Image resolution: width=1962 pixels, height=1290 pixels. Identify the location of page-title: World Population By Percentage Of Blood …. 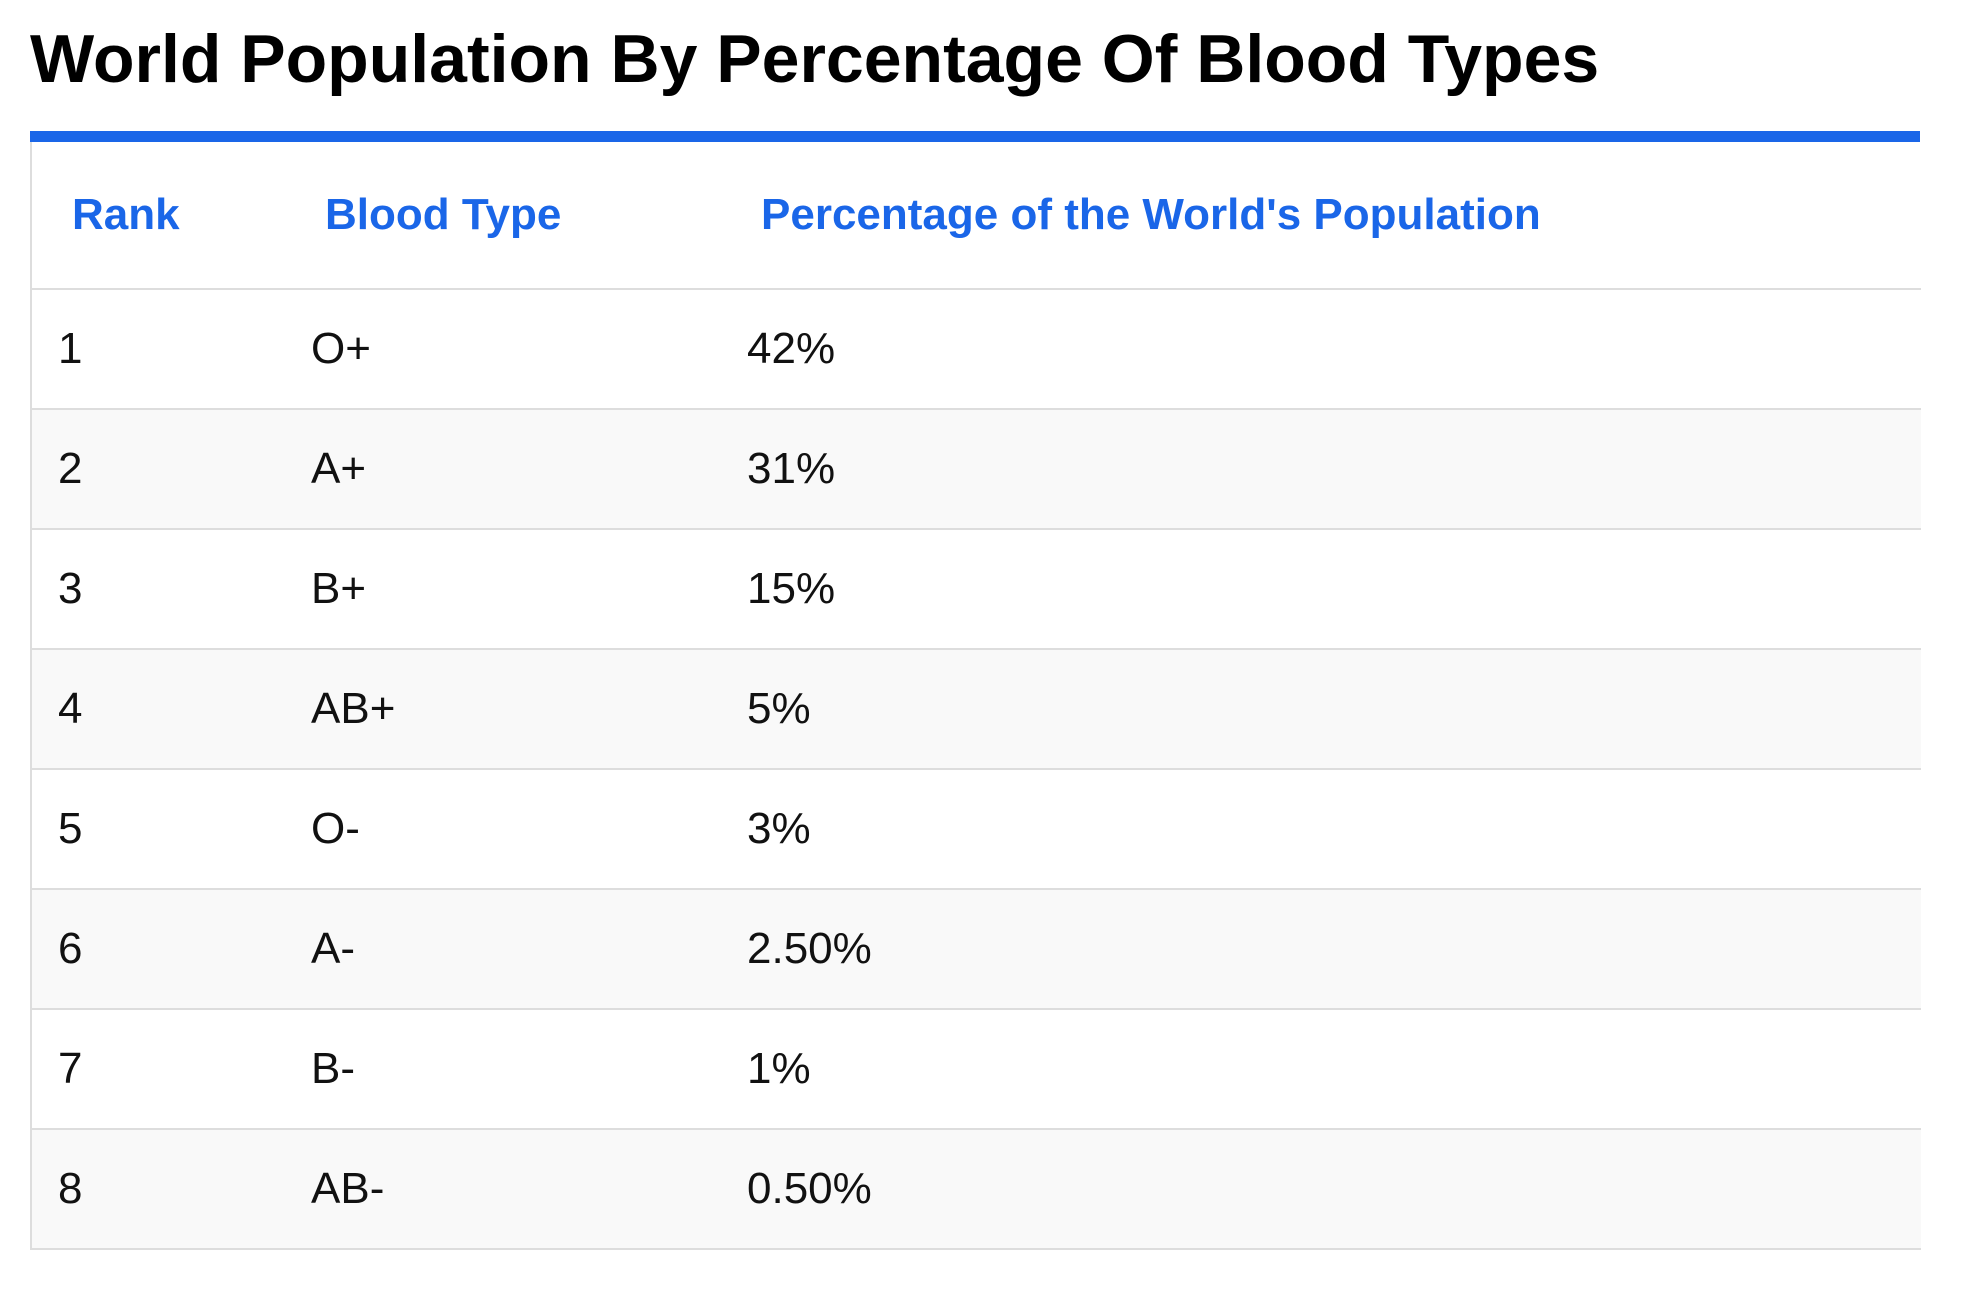
(815, 59).